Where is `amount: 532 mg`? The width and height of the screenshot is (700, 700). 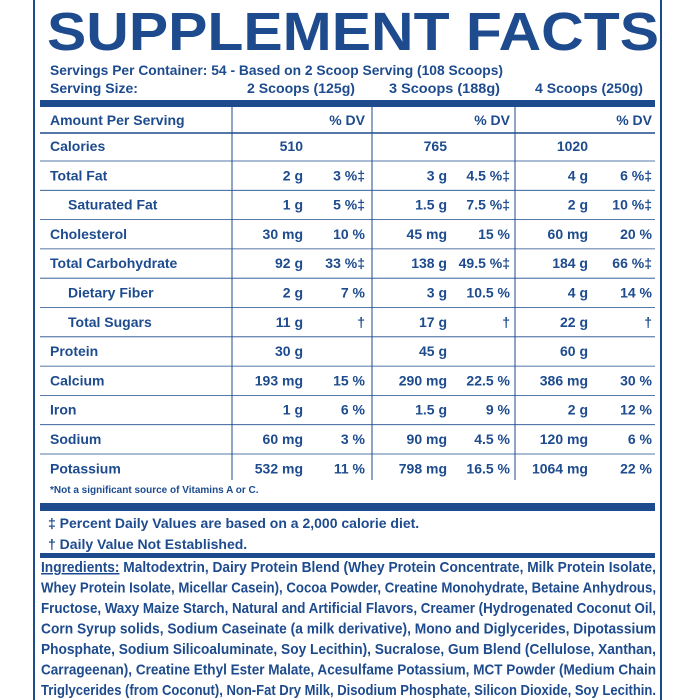
amount: 532 mg is located at coordinates (279, 468).